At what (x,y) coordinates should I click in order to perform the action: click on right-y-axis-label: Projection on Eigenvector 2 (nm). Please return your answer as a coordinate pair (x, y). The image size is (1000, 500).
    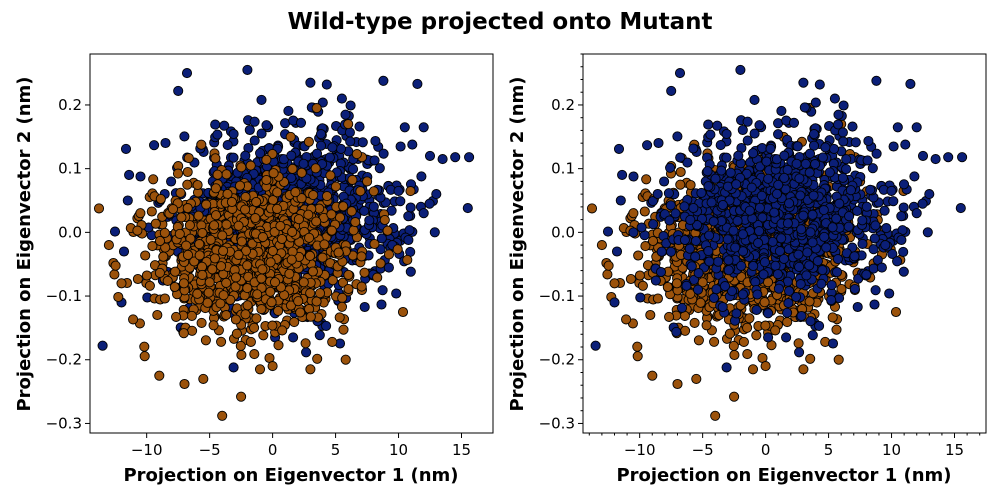
    Looking at the image, I should click on (517, 243).